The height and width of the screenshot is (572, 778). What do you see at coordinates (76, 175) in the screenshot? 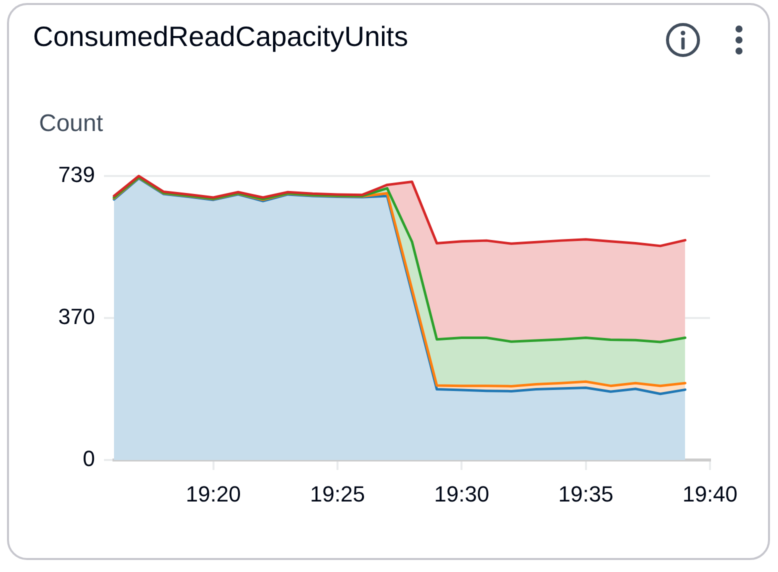
I see `y-tick-label: 739` at bounding box center [76, 175].